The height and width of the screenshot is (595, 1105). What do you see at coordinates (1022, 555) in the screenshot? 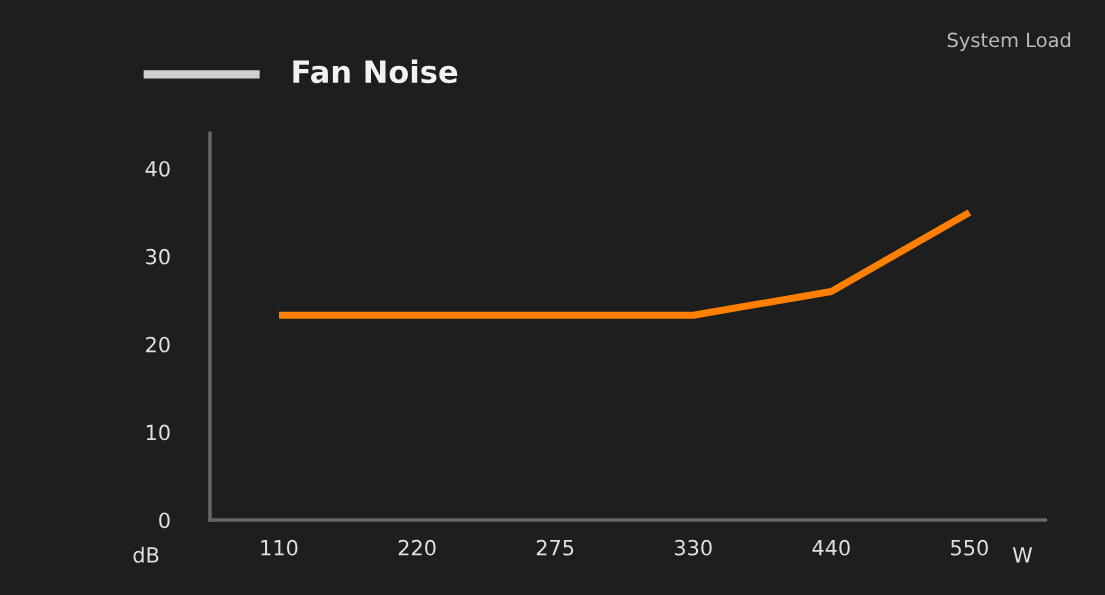
I see `x-axis-title: W` at bounding box center [1022, 555].